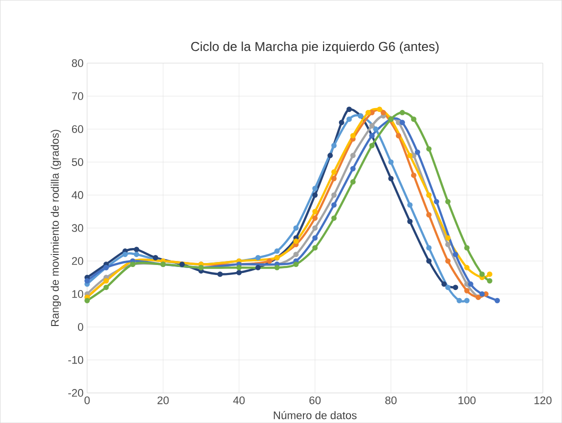 Image resolution: width=562 pixels, height=423 pixels. What do you see at coordinates (391, 400) in the screenshot?
I see `x-tick-label: 80` at bounding box center [391, 400].